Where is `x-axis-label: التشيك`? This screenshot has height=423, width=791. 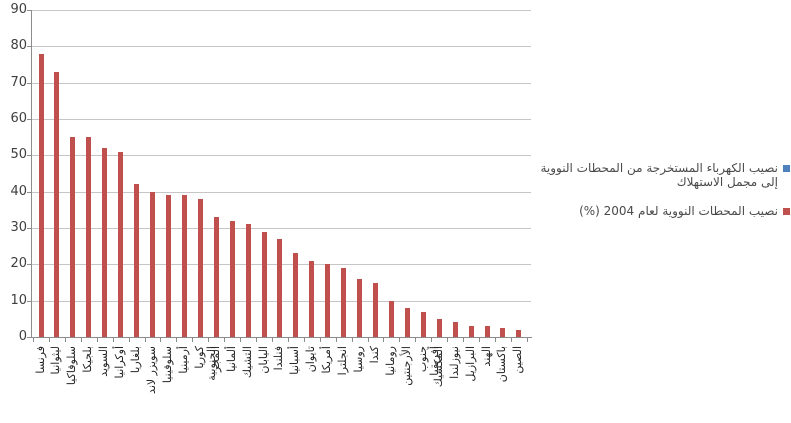 x-axis-label: التشيك is located at coordinates (247, 362).